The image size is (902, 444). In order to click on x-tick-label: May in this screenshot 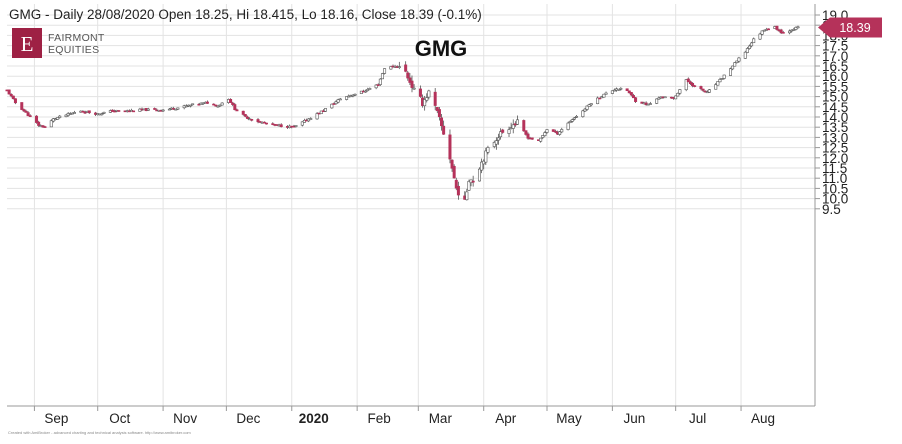, I will do `click(569, 418)`.